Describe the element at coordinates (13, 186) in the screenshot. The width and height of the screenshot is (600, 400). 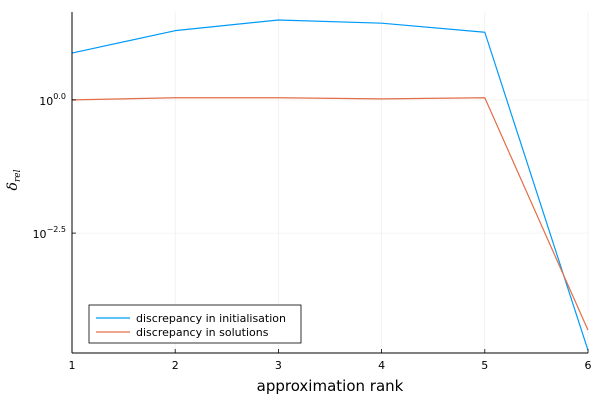
I see `y-axis-label-base: δ` at that location.